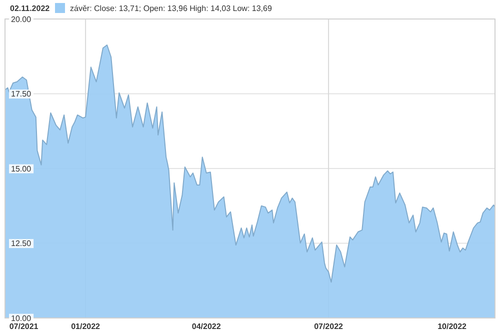 Image resolution: width=500 pixels, height=331 pixels. Describe the element at coordinates (21, 169) in the screenshot. I see `y-tick-label: 15.00` at that location.